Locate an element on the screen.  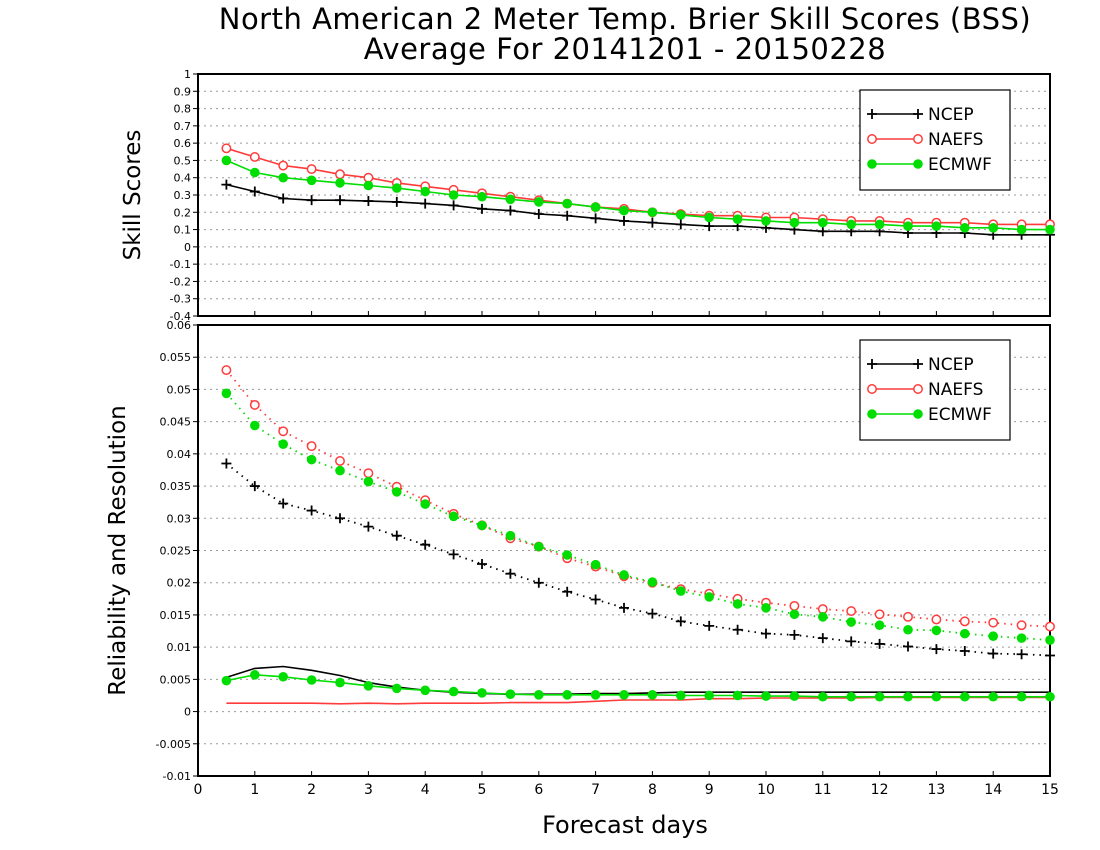
x-tick-label: 13 is located at coordinates (936, 790).